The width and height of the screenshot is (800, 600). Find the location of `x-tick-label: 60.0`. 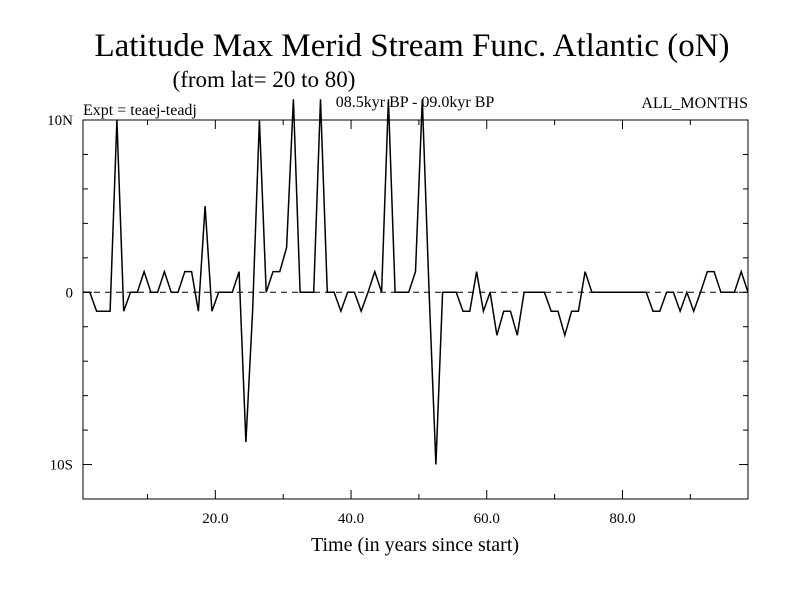

x-tick-label: 60.0 is located at coordinates (487, 519).